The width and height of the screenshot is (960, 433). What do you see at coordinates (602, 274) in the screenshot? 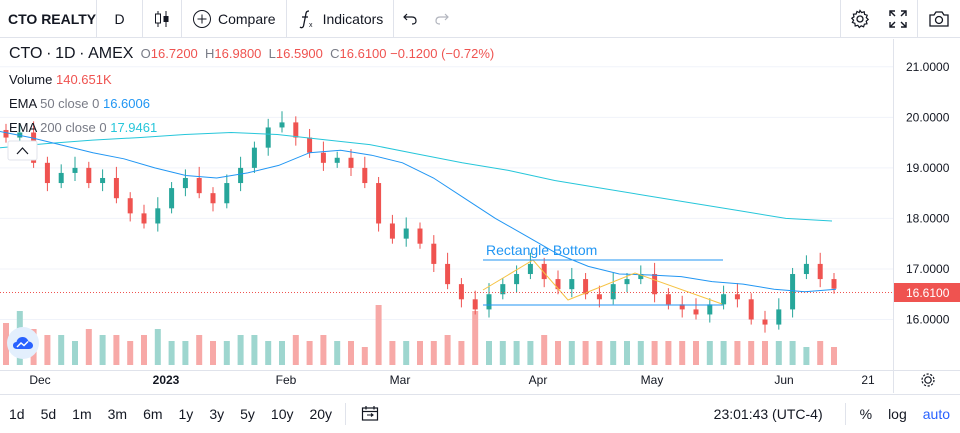
I see `rectangle-bottom-pattern: Rectangle Bottom` at bounding box center [602, 274].